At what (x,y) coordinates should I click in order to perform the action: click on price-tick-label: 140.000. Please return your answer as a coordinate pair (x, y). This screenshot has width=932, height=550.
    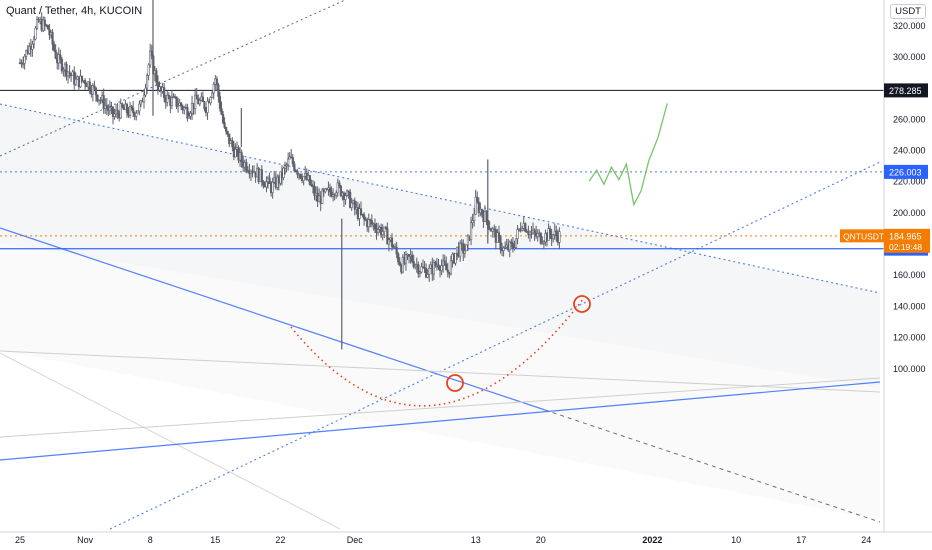
    Looking at the image, I should click on (909, 306).